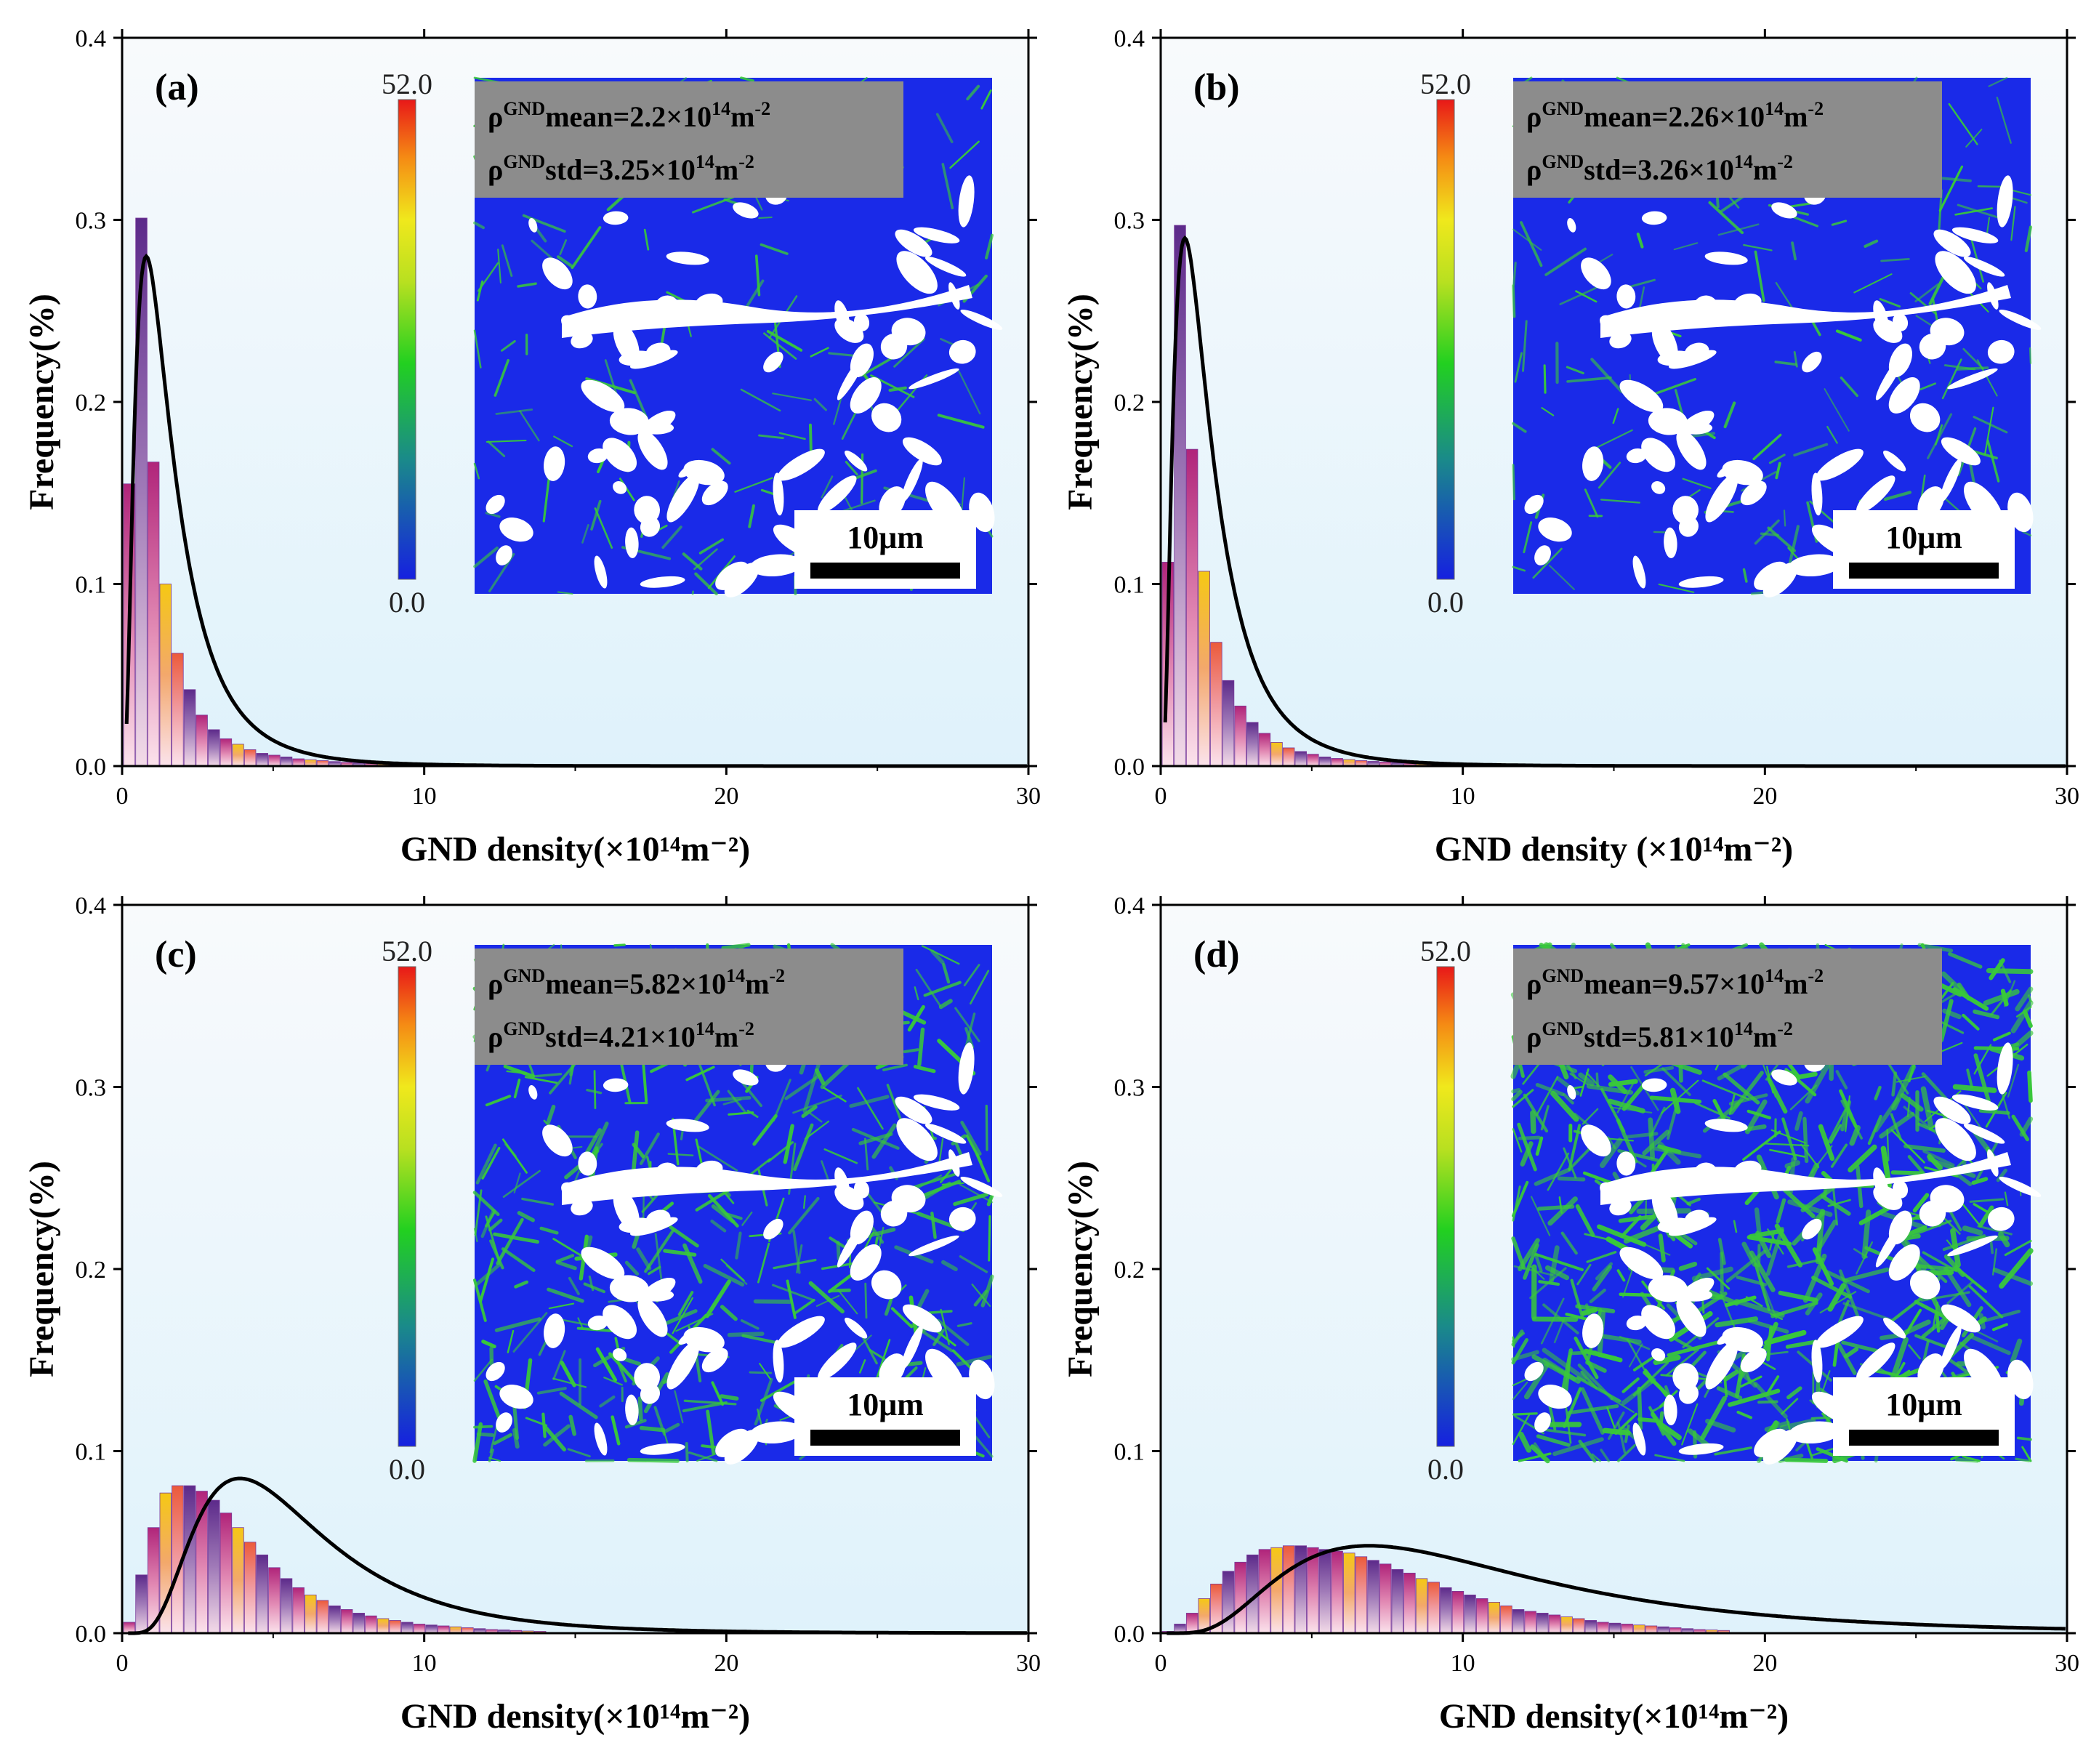 Image resolution: width=2099 pixels, height=1764 pixels. I want to click on y-axis-title: Frequency(%), so click(42, 1269).